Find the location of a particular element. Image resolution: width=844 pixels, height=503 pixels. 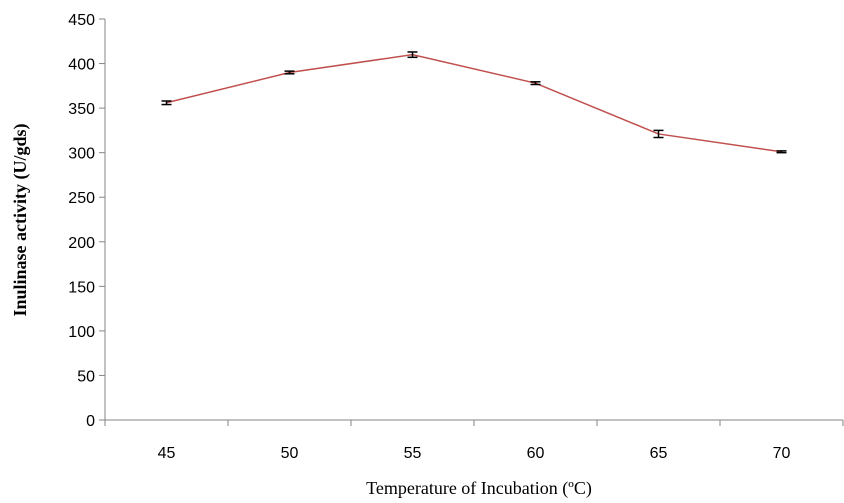

x-axis: 45 50 55 60 65 70 is located at coordinates (474, 440).